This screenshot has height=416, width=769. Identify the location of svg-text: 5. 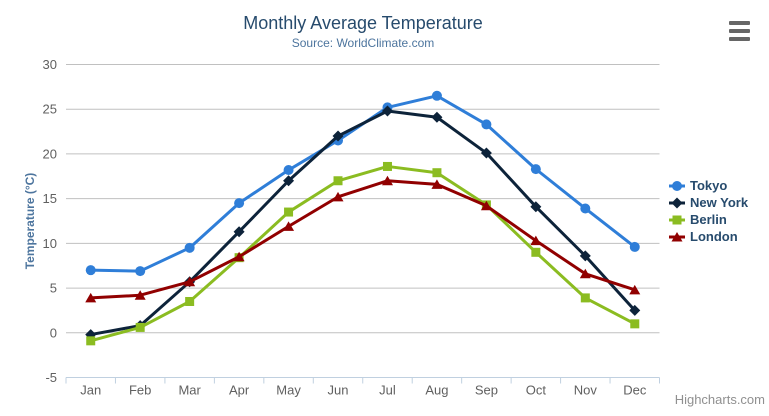
(53, 288).